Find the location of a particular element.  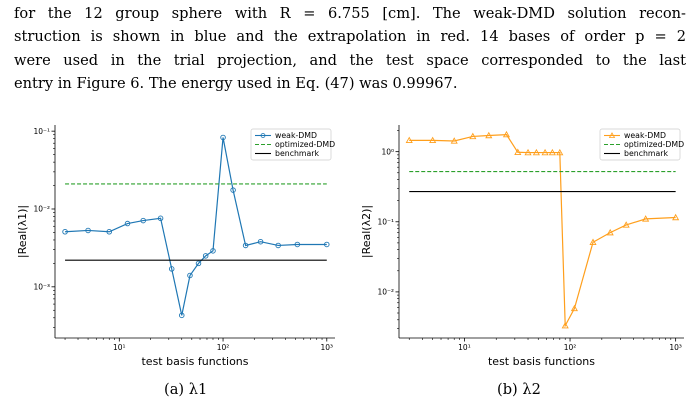

y-axis-label: |Real(λ2)| is located at coordinates (366, 231).